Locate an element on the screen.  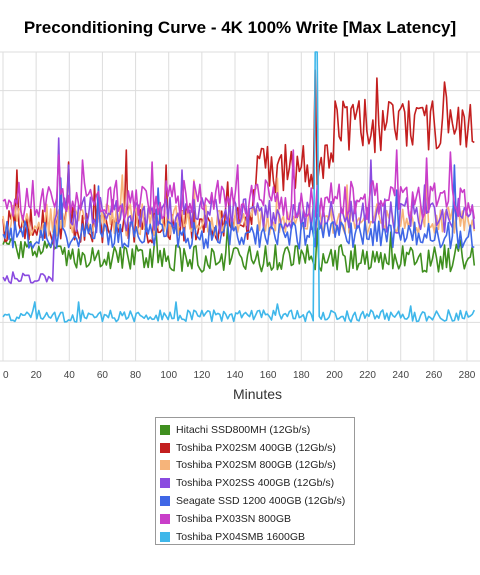
legend-item: Toshiba PX03SN 800GB is located at coordinates (257, 519).